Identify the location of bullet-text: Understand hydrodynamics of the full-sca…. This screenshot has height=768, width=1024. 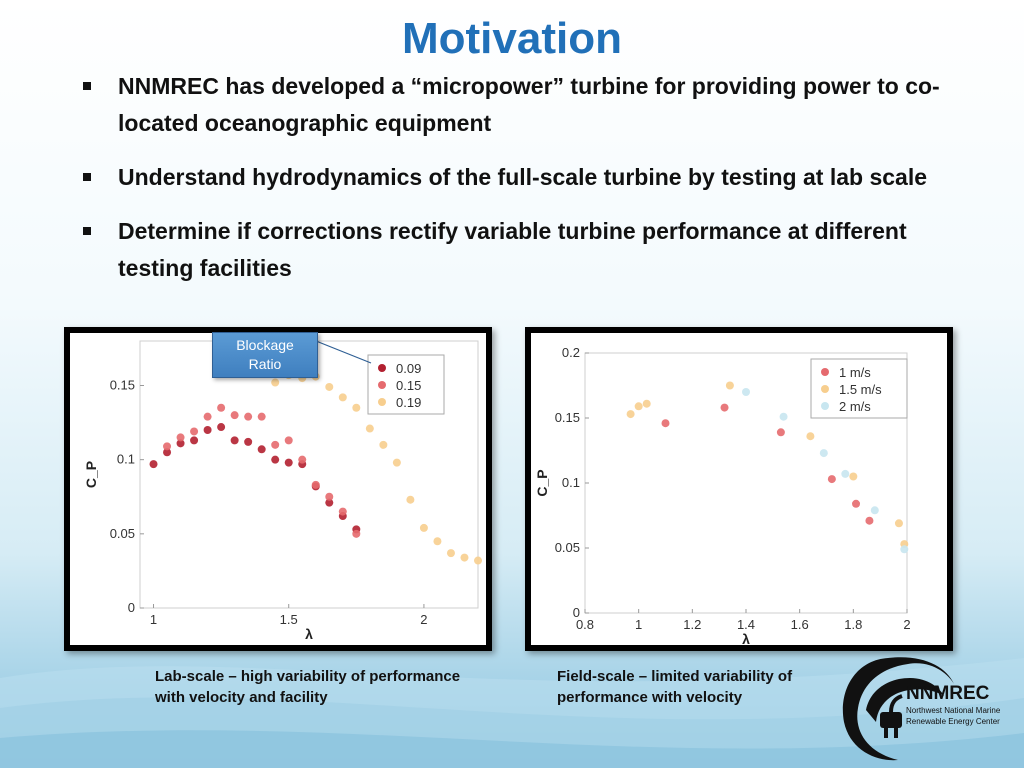
(523, 177).